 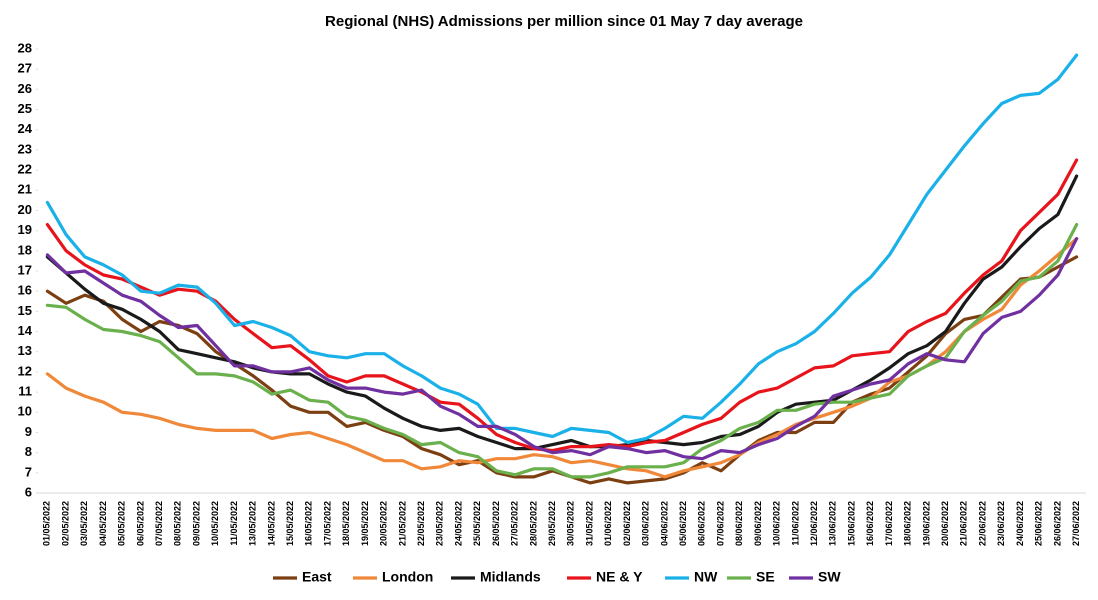 What do you see at coordinates (889, 523) in the screenshot?
I see `x-tick-label: 17/06/2022` at bounding box center [889, 523].